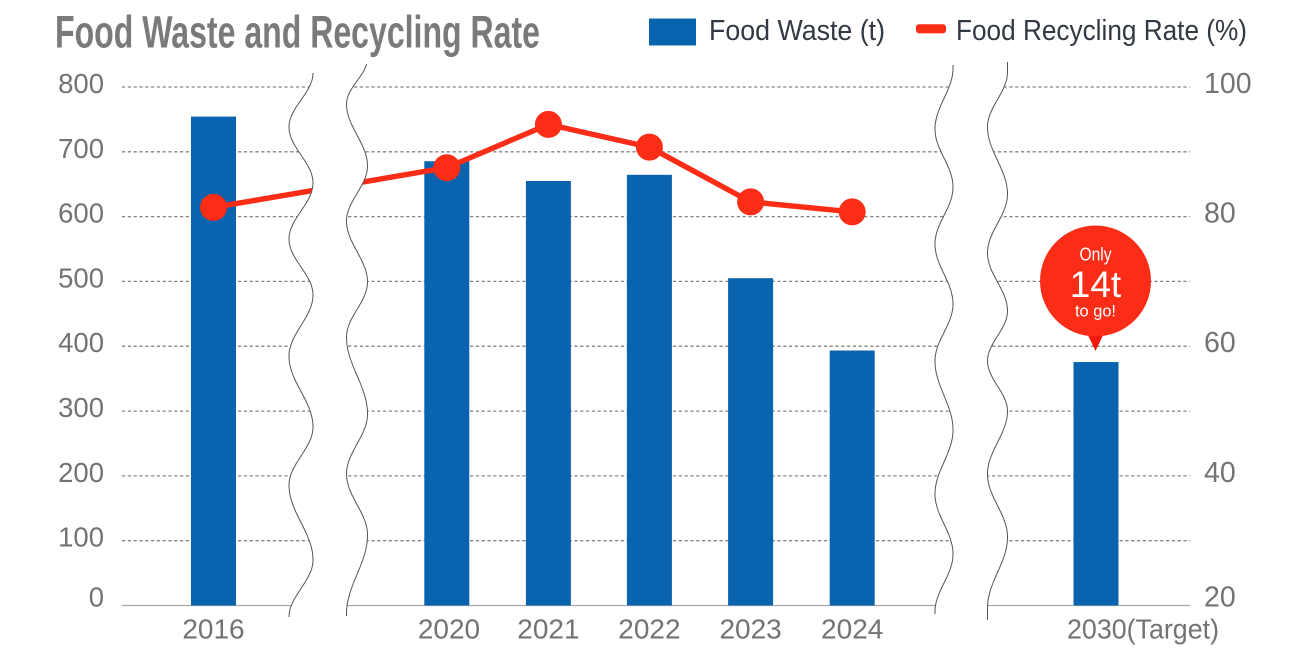  Describe the element at coordinates (81, 148) in the screenshot. I see `svg-text: 700` at that location.